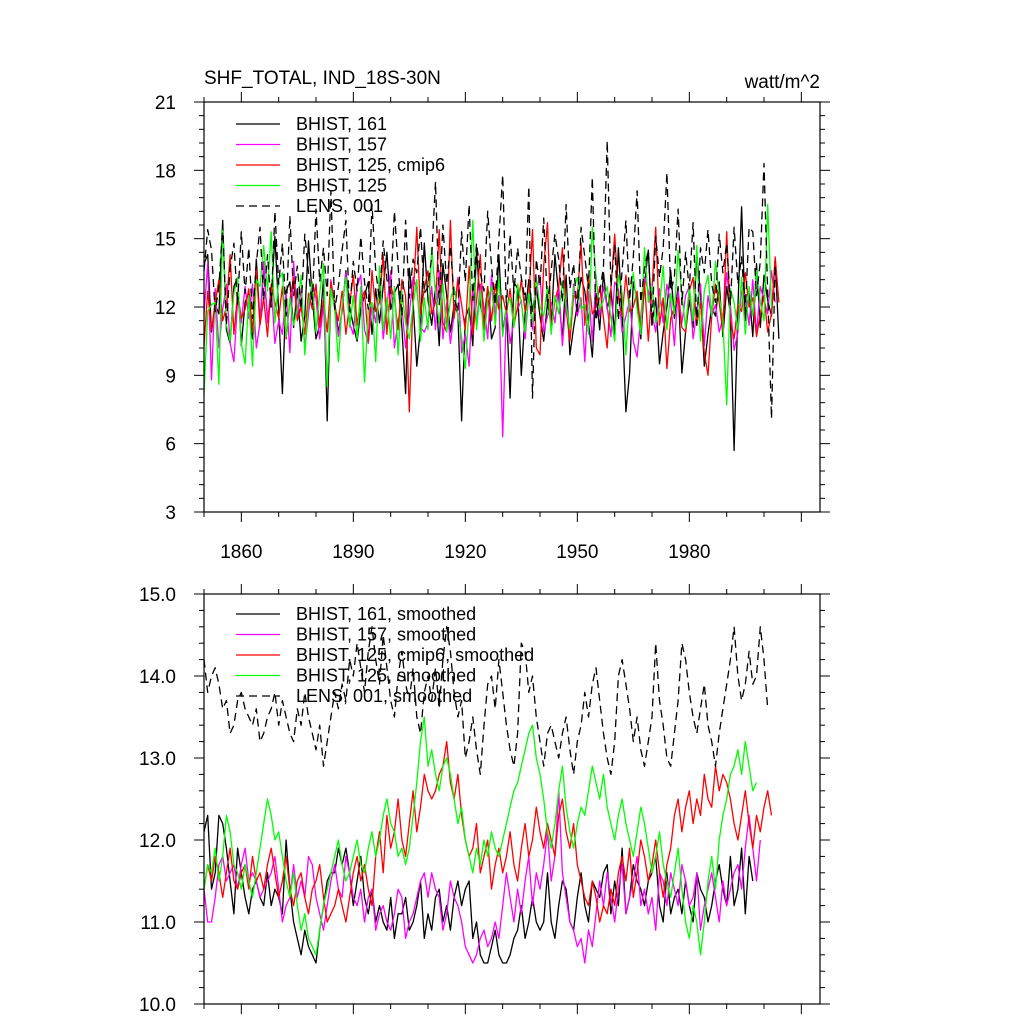 This screenshot has width=1024, height=1024. I want to click on y-tick-label: 12, so click(165, 308).